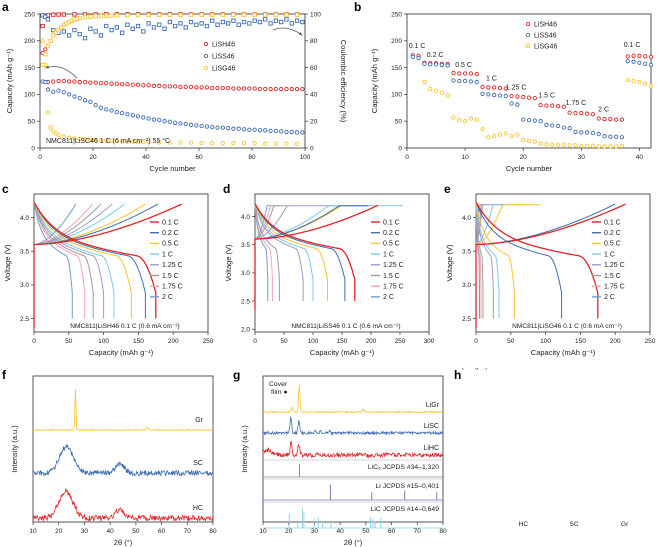 This screenshot has height=547, width=663. What do you see at coordinates (405, 509) in the screenshot?
I see `svg-text: LiC JCPDS #14–0,649` at bounding box center [405, 509].